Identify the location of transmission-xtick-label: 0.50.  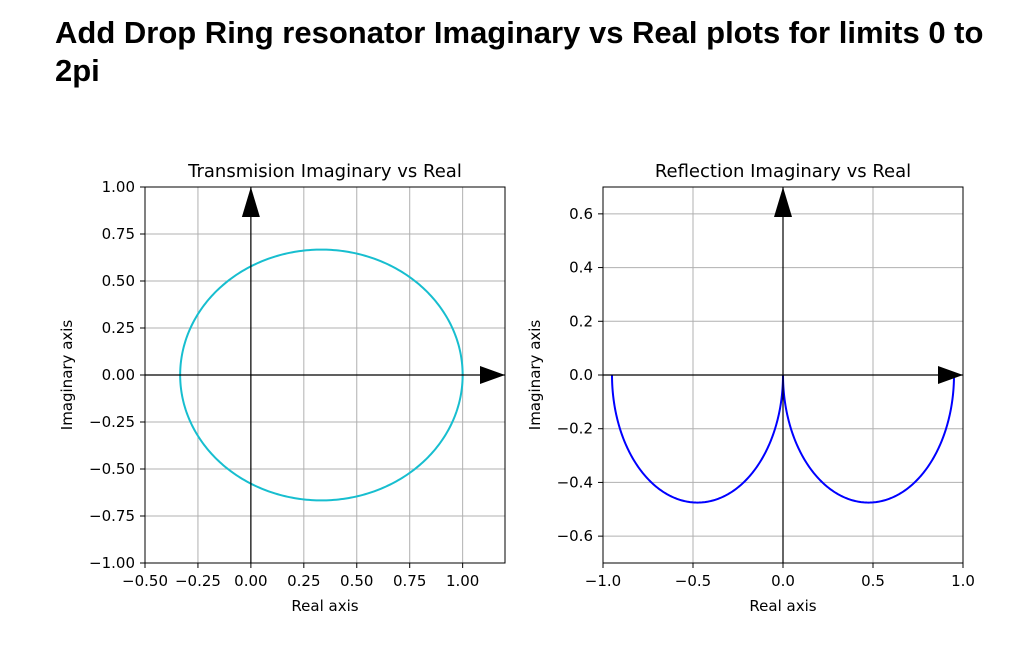
(356, 581).